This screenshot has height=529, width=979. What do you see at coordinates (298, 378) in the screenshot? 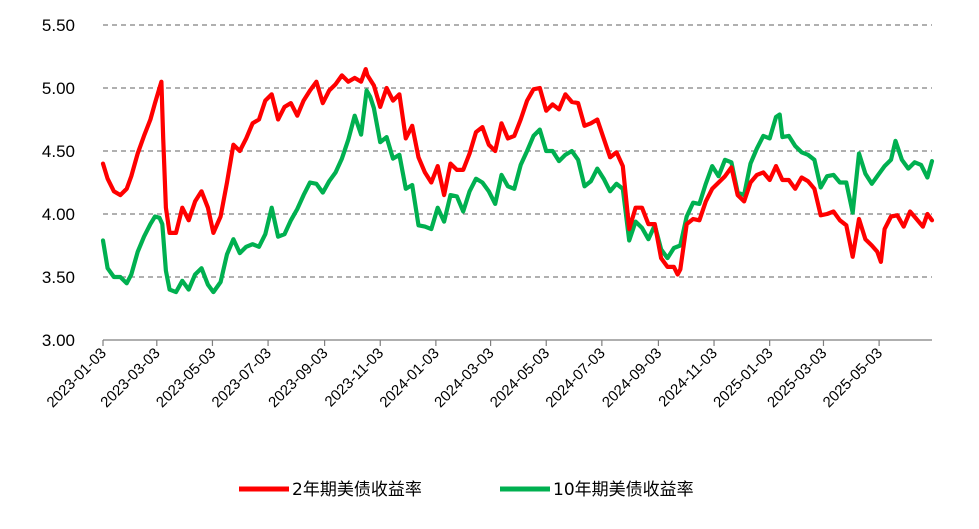
I see `x-tick-label: 2023-09-03` at bounding box center [298, 378].